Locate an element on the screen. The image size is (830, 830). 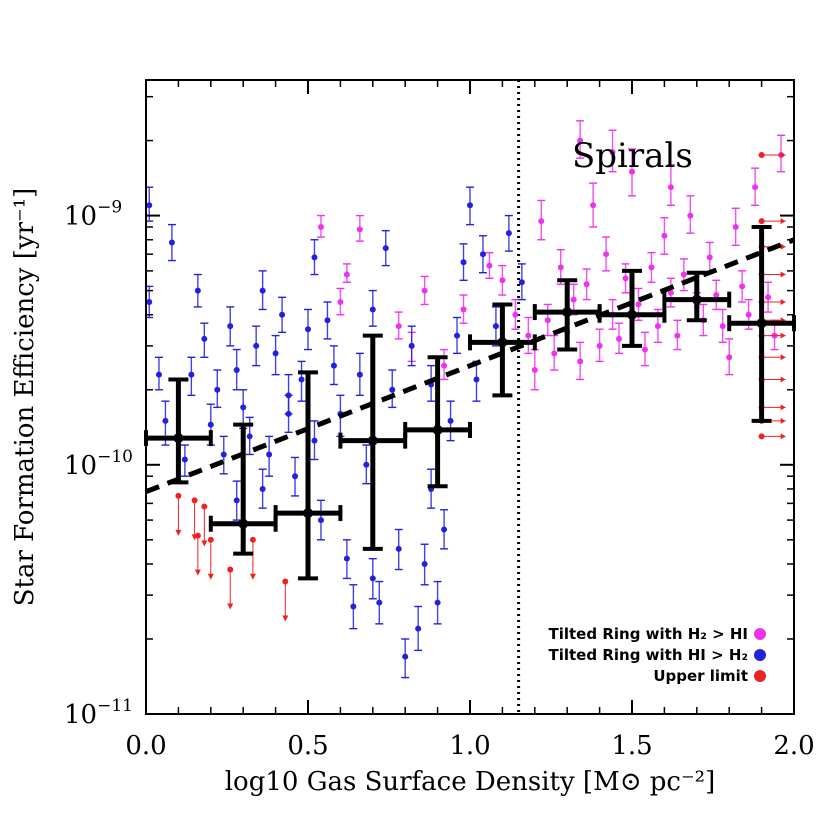
x-axis-title: log10 Gas Surface Density [M⊙ pc⁻²] is located at coordinates (470, 782).